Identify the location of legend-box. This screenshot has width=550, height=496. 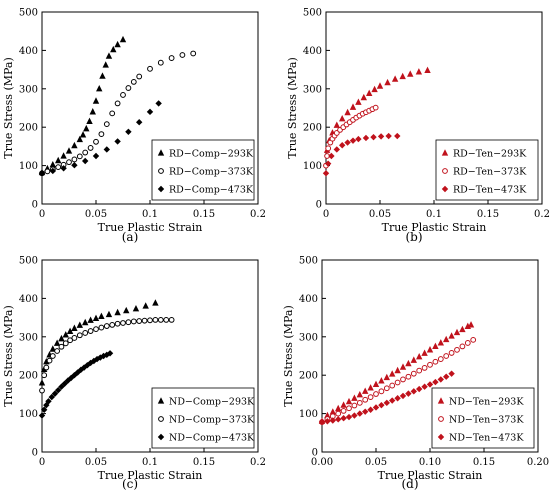
(483, 418).